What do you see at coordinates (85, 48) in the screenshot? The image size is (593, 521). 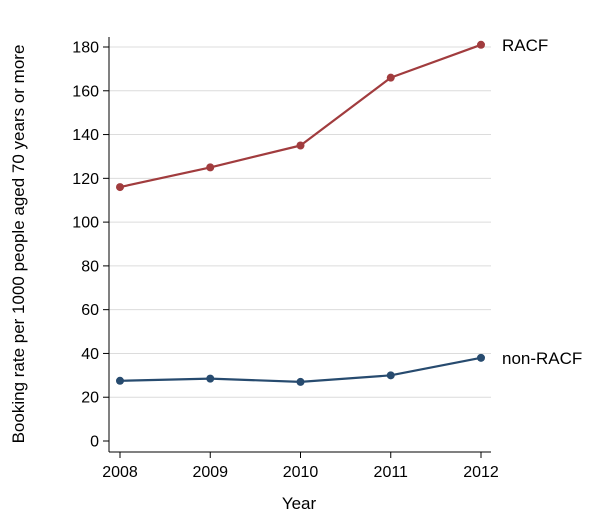 I see `y-tick-label: 180` at bounding box center [85, 48].